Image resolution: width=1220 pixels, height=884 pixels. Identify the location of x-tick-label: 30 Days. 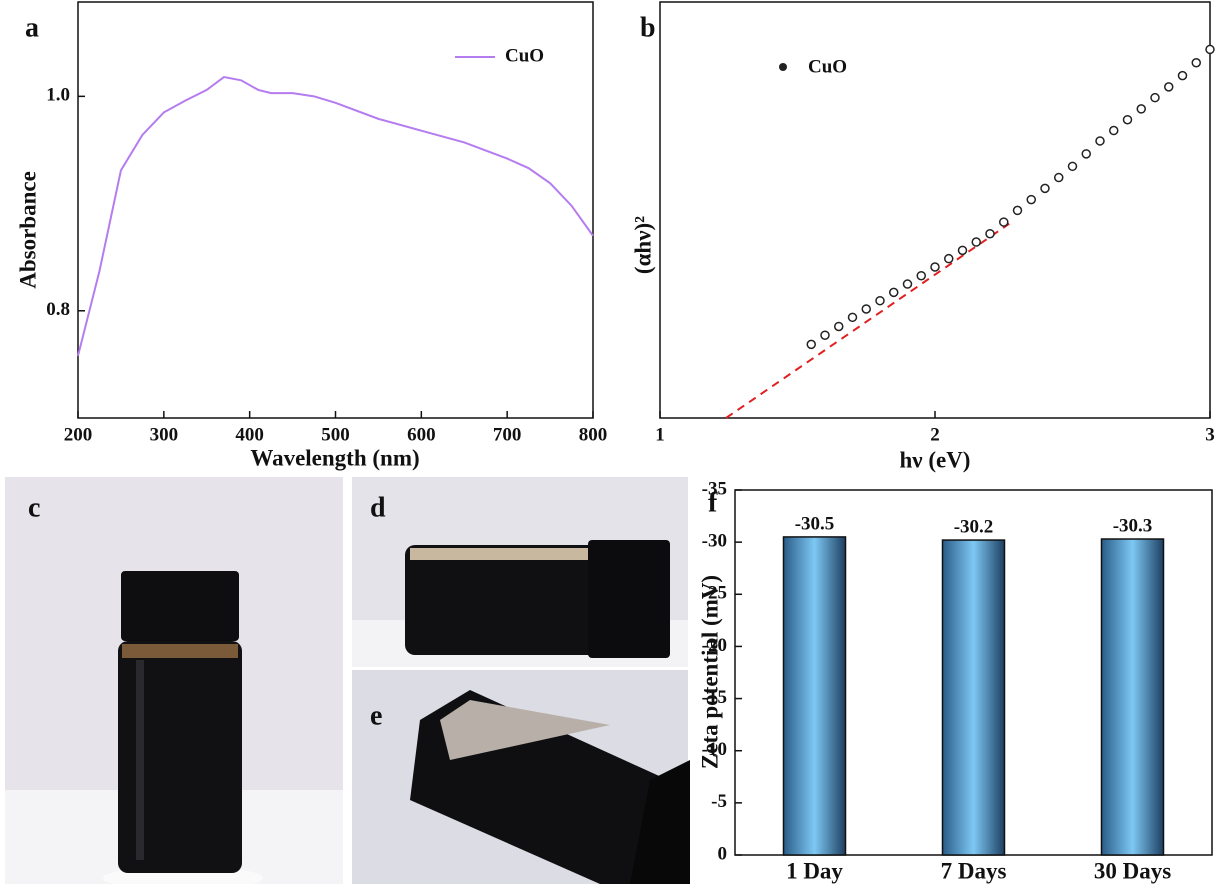
(1132, 870).